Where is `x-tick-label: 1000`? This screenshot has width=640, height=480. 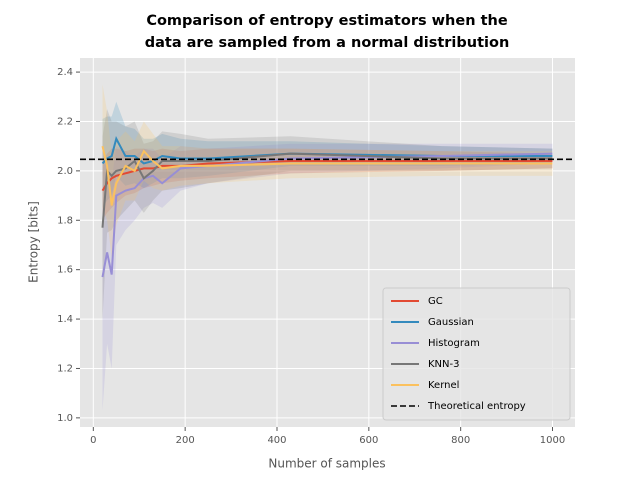
x-tick-label: 1000 is located at coordinates (552, 440).